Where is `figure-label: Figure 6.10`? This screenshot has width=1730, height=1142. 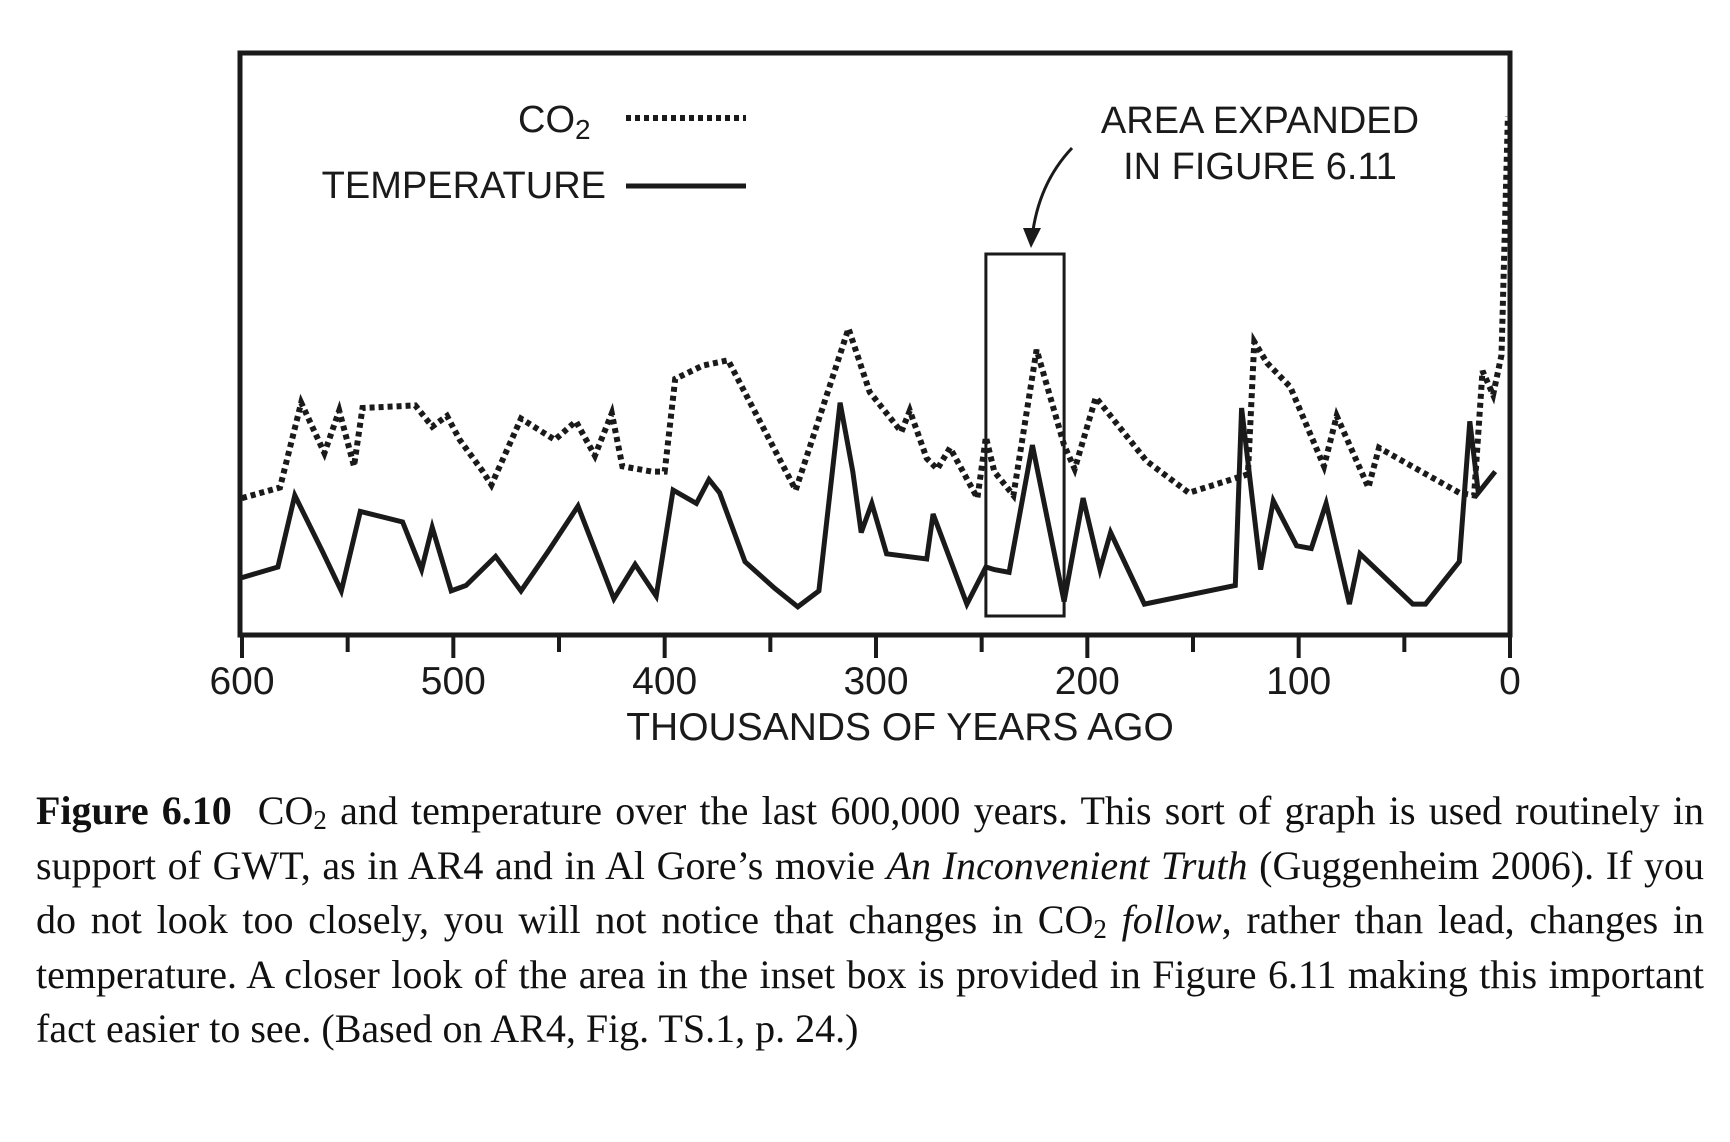 figure-label: Figure 6.10 is located at coordinates (134, 810).